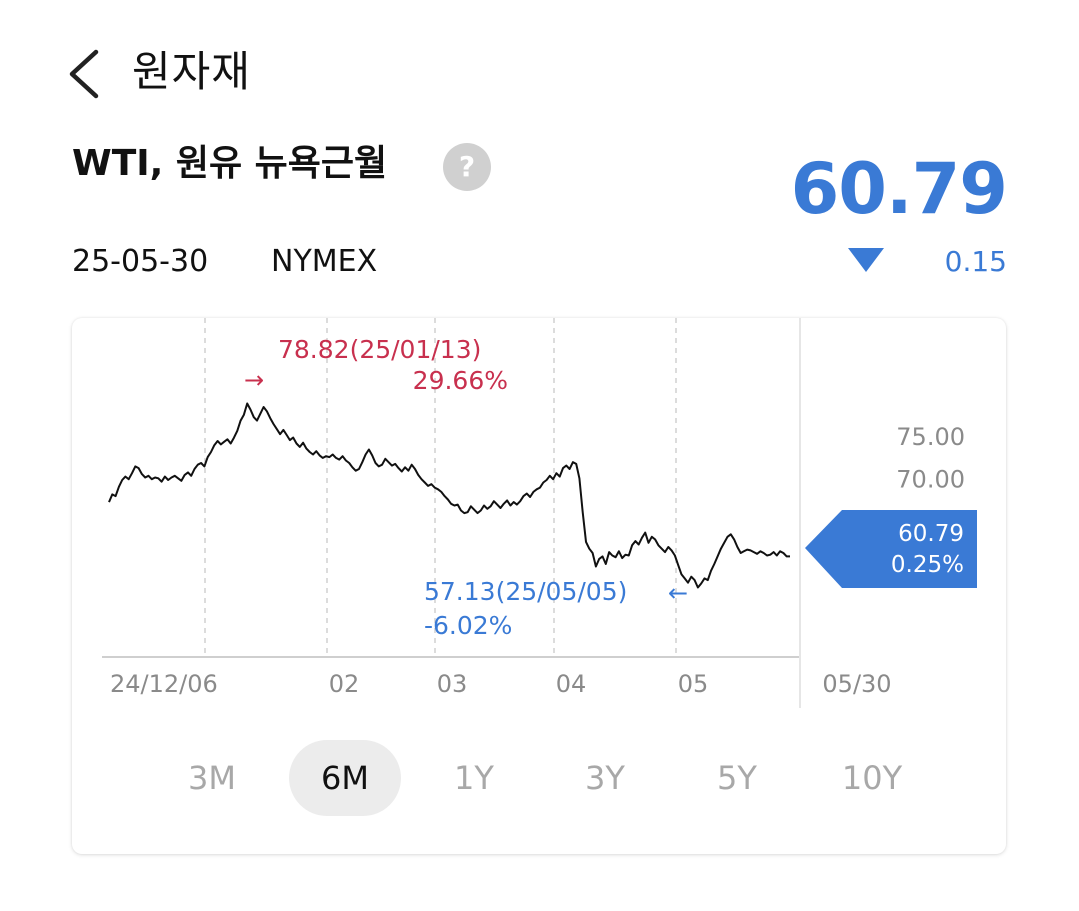 Image resolution: width=1079 pixels, height=911 pixels. What do you see at coordinates (452, 684) in the screenshot?
I see `x-tick-label: 03` at bounding box center [452, 684].